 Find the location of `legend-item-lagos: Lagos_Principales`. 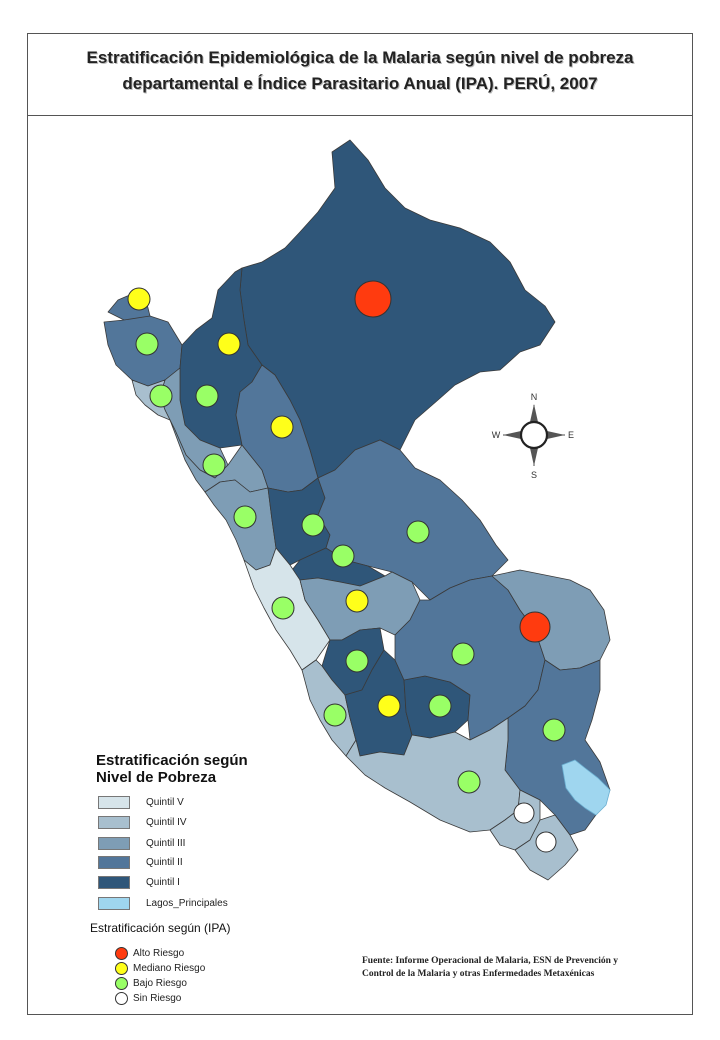

legend-item-lagos: Lagos_Principales is located at coordinates (163, 903).